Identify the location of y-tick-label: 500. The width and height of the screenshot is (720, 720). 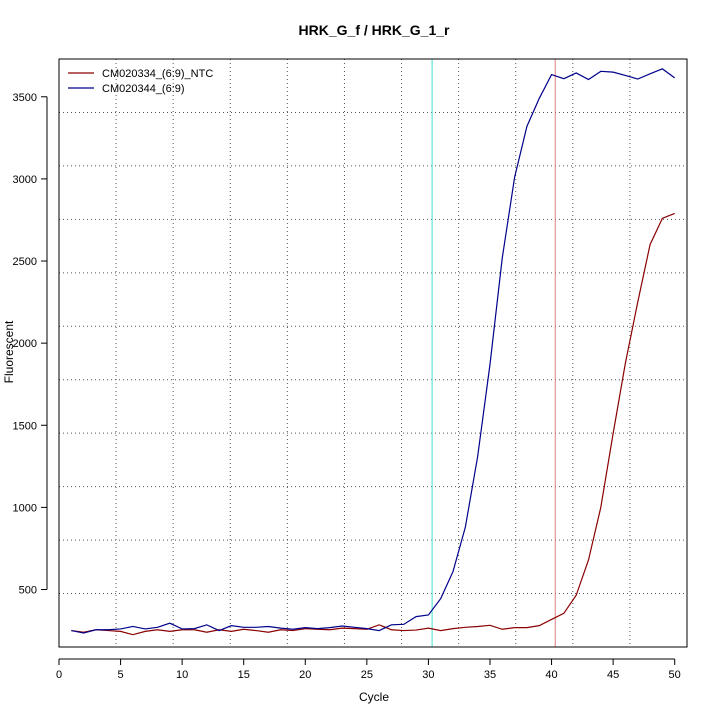
(28, 591).